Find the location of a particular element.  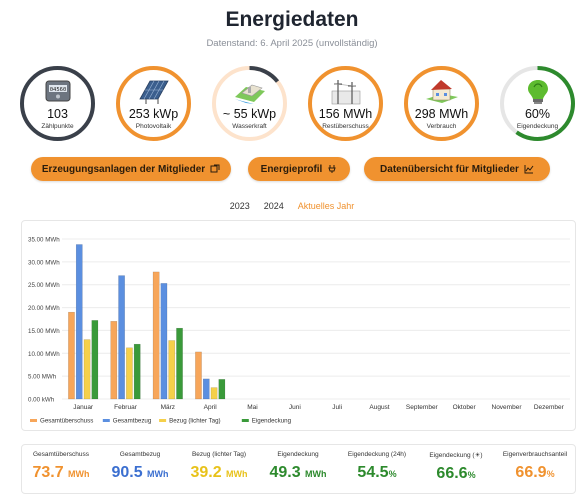

stat-label: Gesamtbezug is located at coordinates (140, 454).